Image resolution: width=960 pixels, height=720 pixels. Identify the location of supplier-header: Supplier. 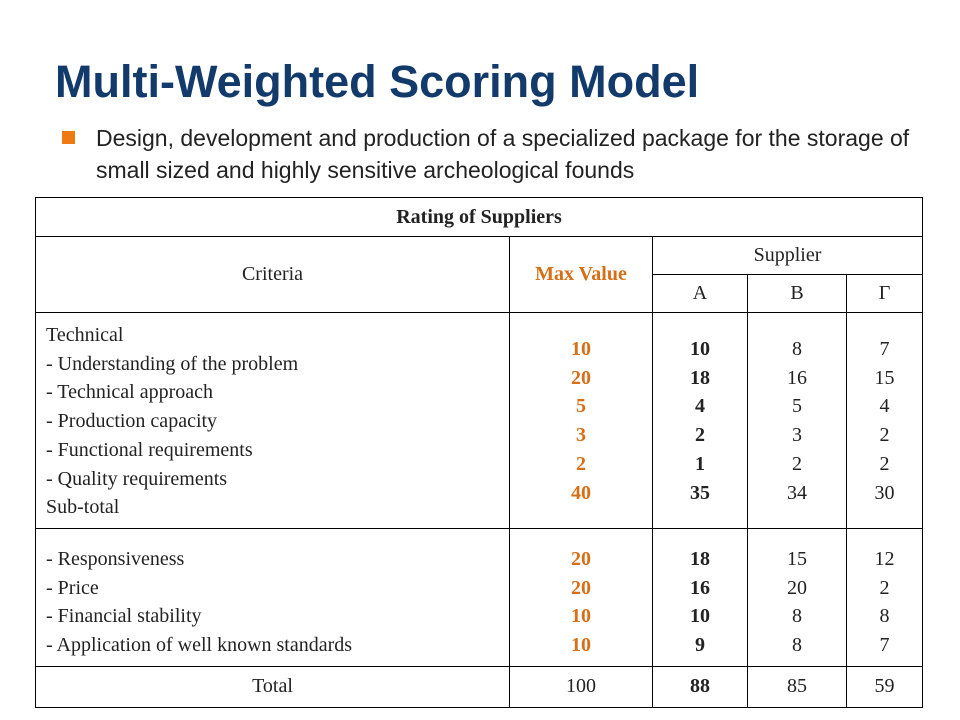
(787, 255).